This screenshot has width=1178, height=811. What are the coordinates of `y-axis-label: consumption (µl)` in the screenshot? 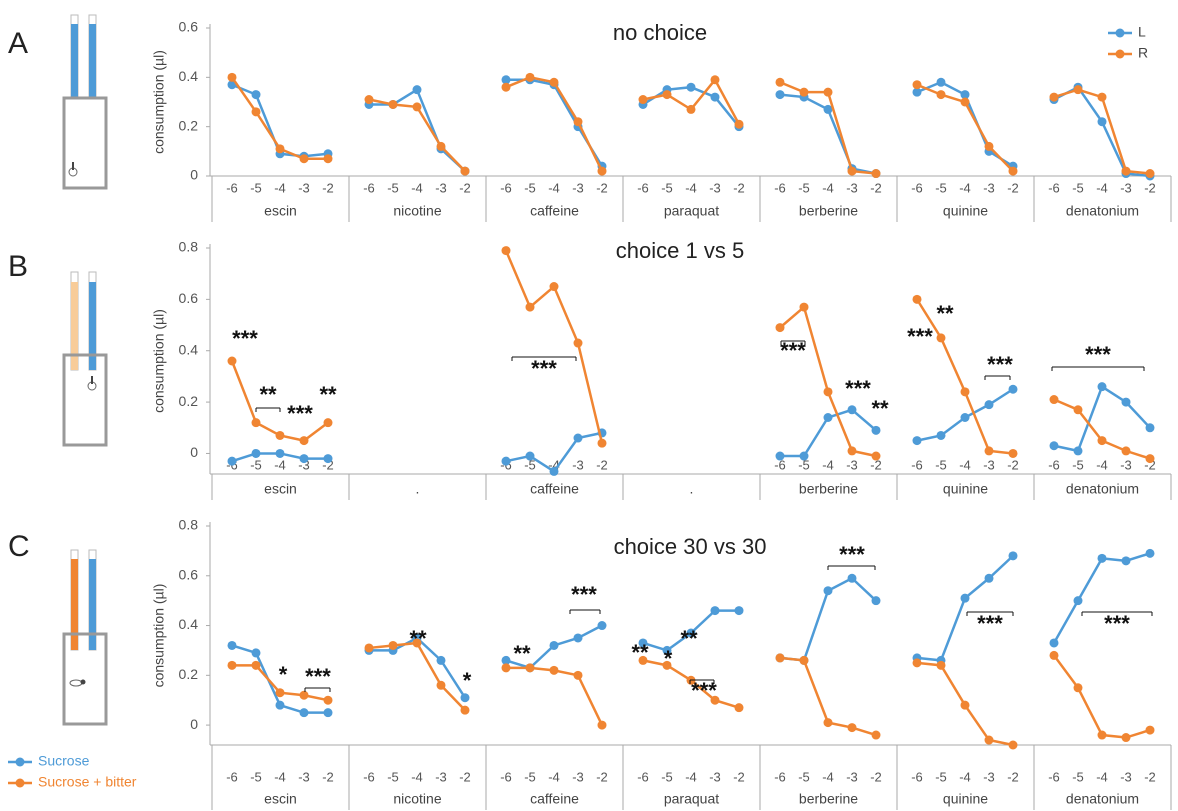 It's located at (159, 102).